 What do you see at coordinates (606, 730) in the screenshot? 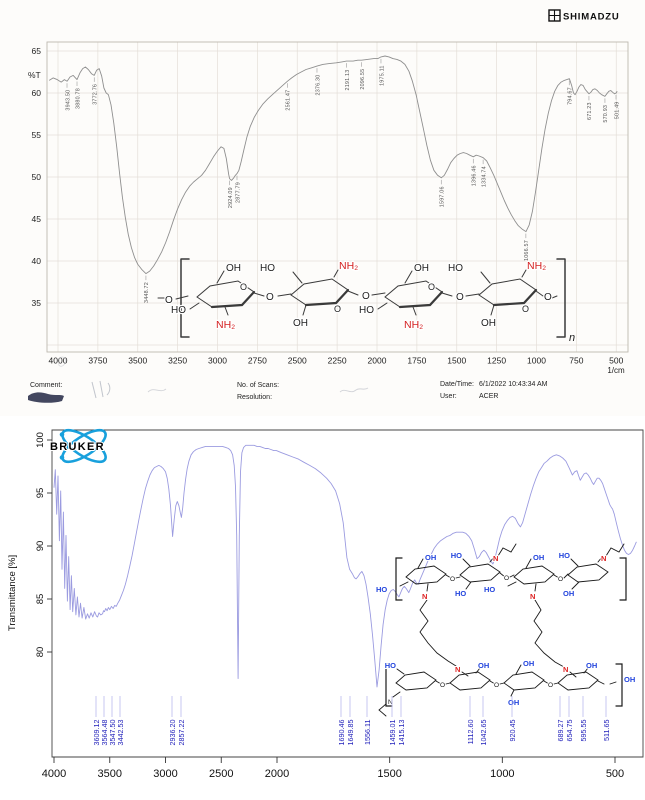
I see `peak-wavenumber-label: 511.65` at bounding box center [606, 730].